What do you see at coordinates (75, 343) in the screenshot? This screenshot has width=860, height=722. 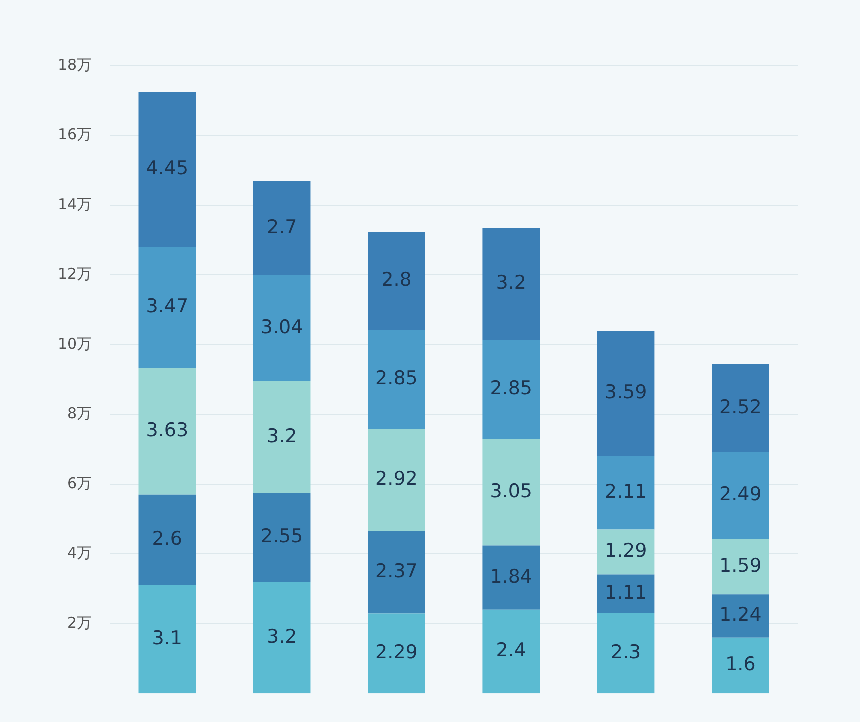 I see `y-tick-label: 10万` at bounding box center [75, 343].